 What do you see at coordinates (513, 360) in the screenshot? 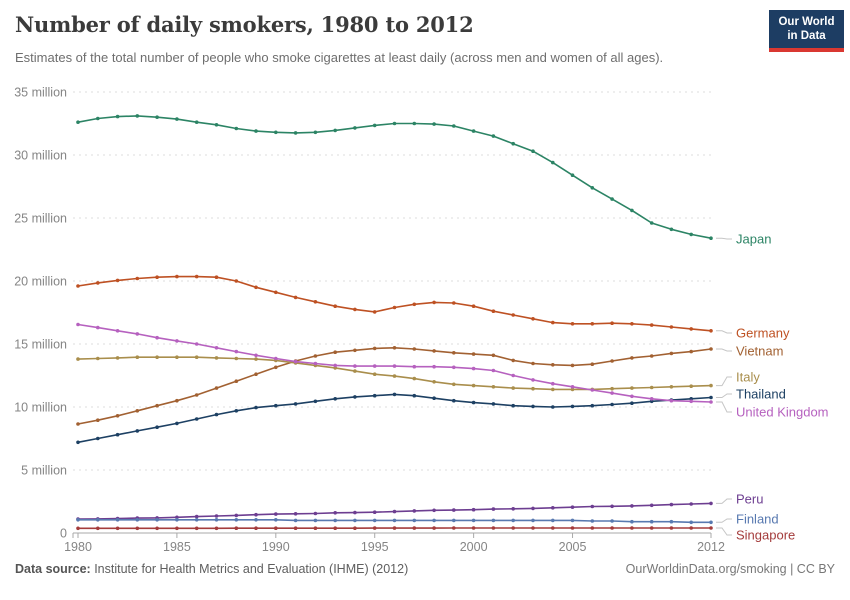
I see `data-point-vietnam-2002` at bounding box center [513, 360].